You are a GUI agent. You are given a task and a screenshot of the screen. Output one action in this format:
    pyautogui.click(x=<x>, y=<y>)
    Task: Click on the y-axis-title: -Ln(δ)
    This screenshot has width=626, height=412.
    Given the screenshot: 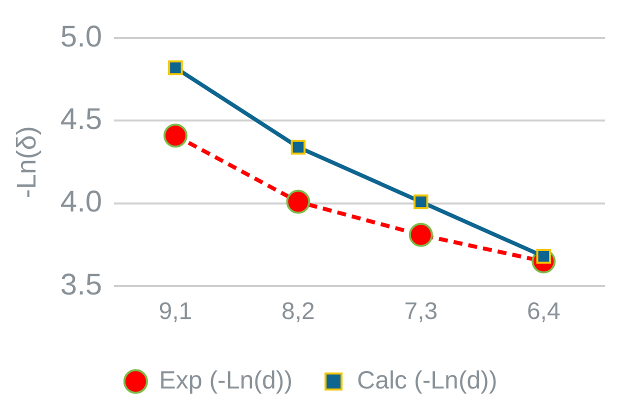 What is the action you would take?
    pyautogui.click(x=27, y=162)
    